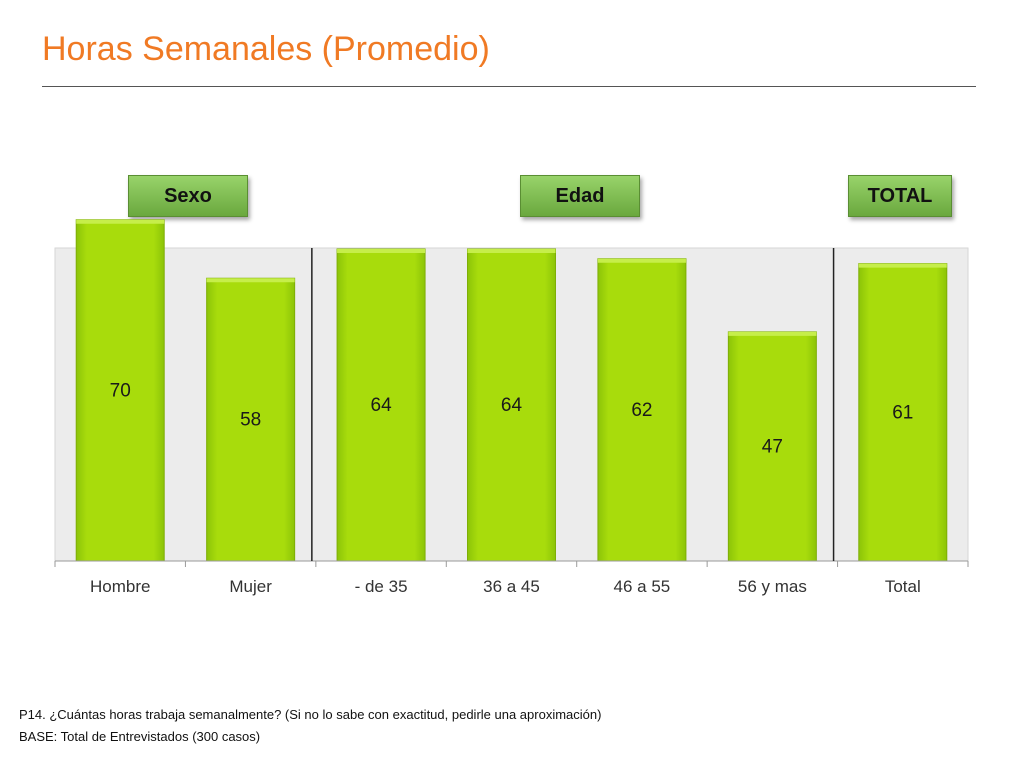  I want to click on data-label-total: 61, so click(902, 412).